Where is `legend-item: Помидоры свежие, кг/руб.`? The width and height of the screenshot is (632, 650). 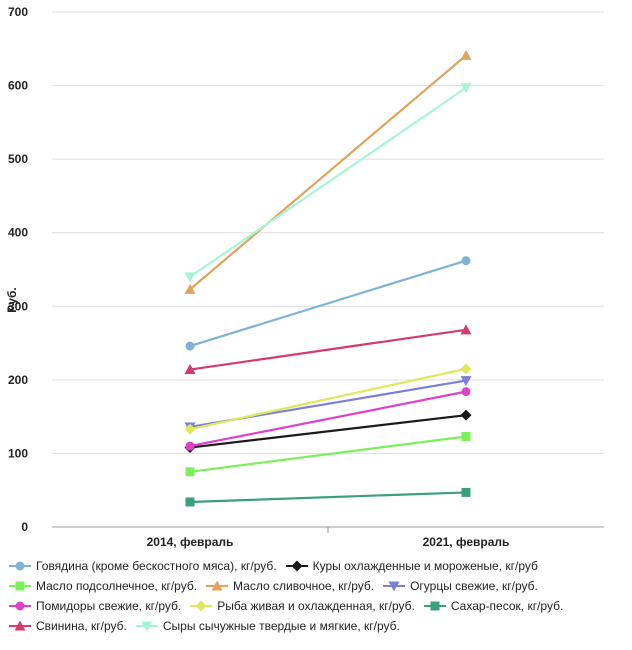
legend-item: Помидоры свежие, кг/руб. is located at coordinates (94, 606).